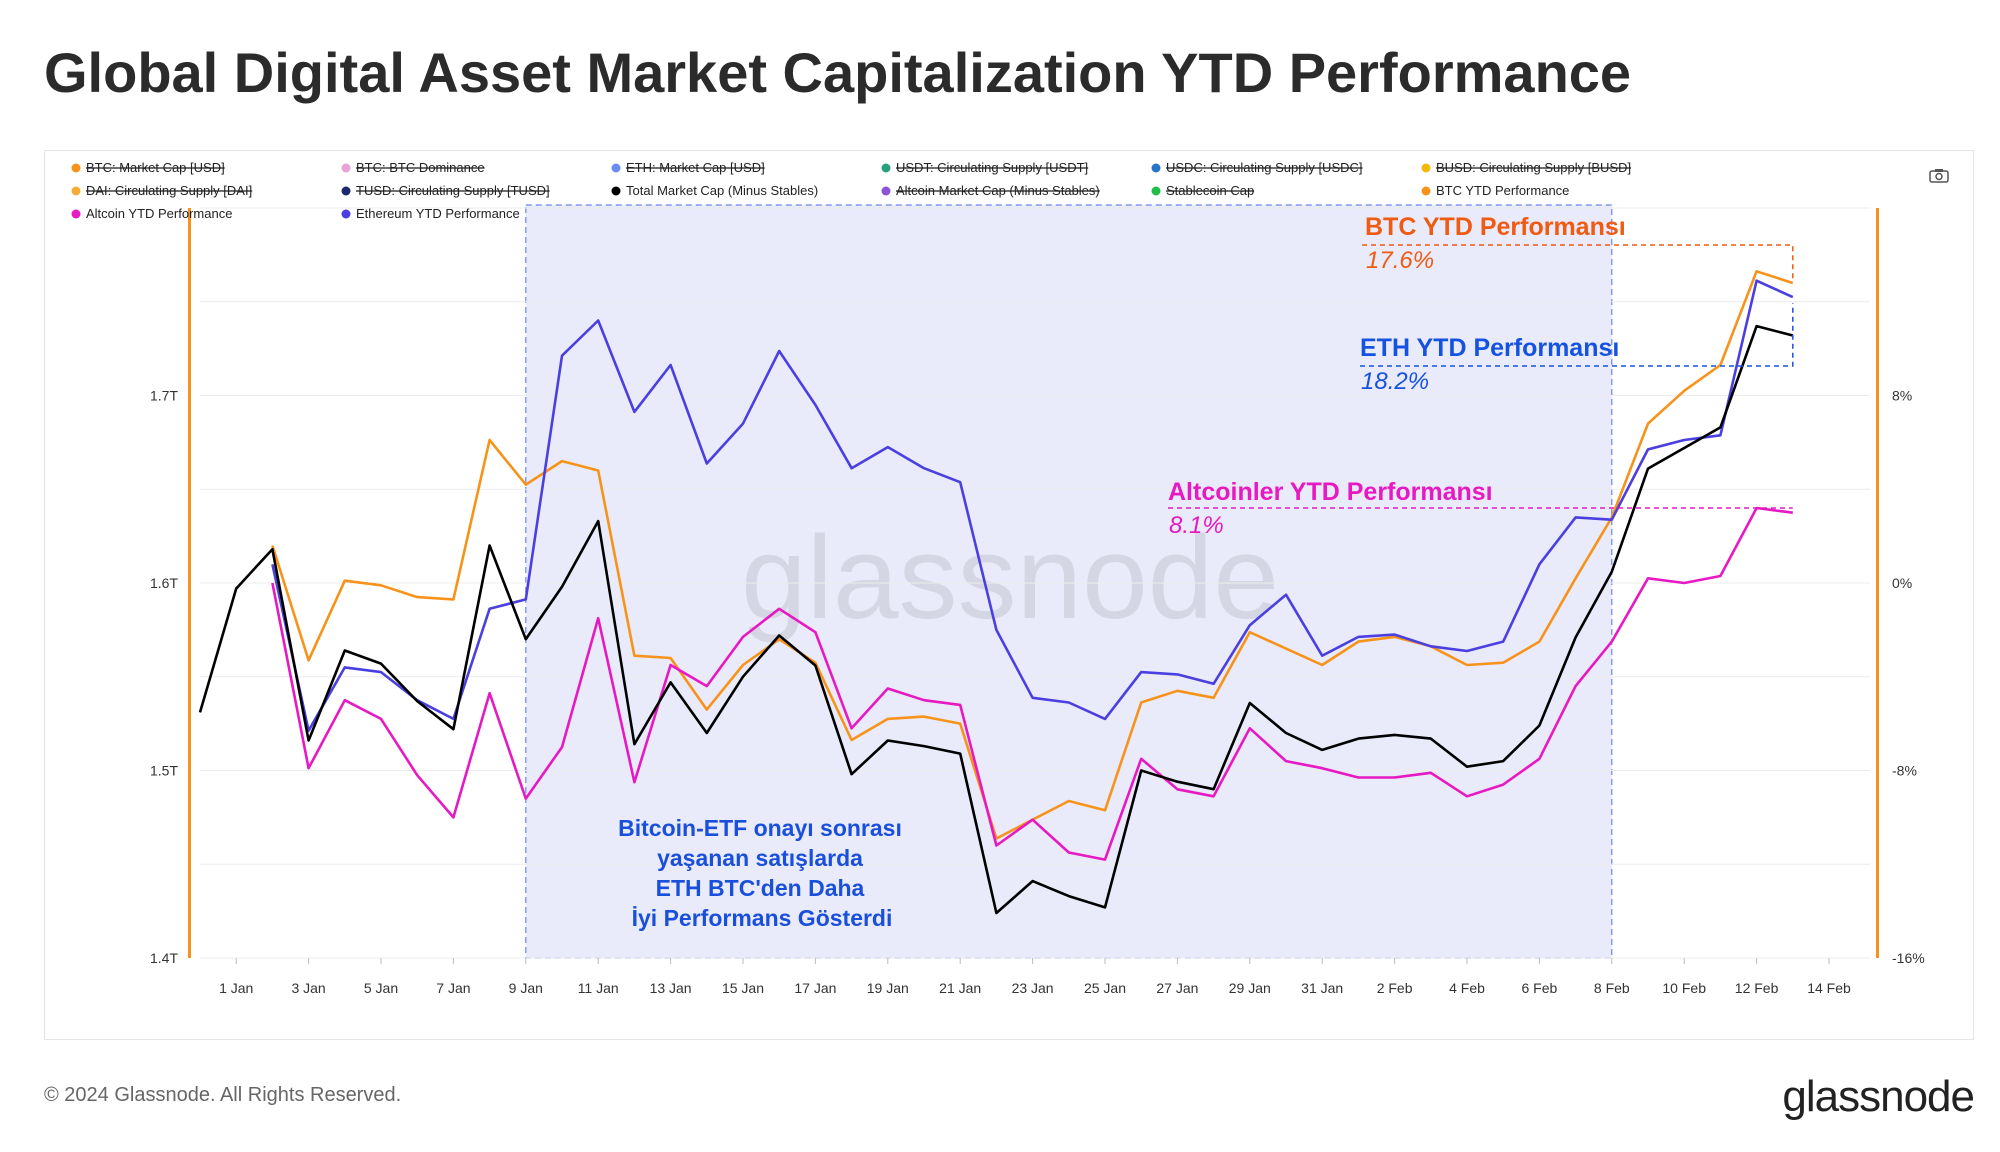 This screenshot has width=2000, height=1152. What do you see at coordinates (760, 888) in the screenshot?
I see `etf-note-line-3: ETH BTC'den Daha` at bounding box center [760, 888].